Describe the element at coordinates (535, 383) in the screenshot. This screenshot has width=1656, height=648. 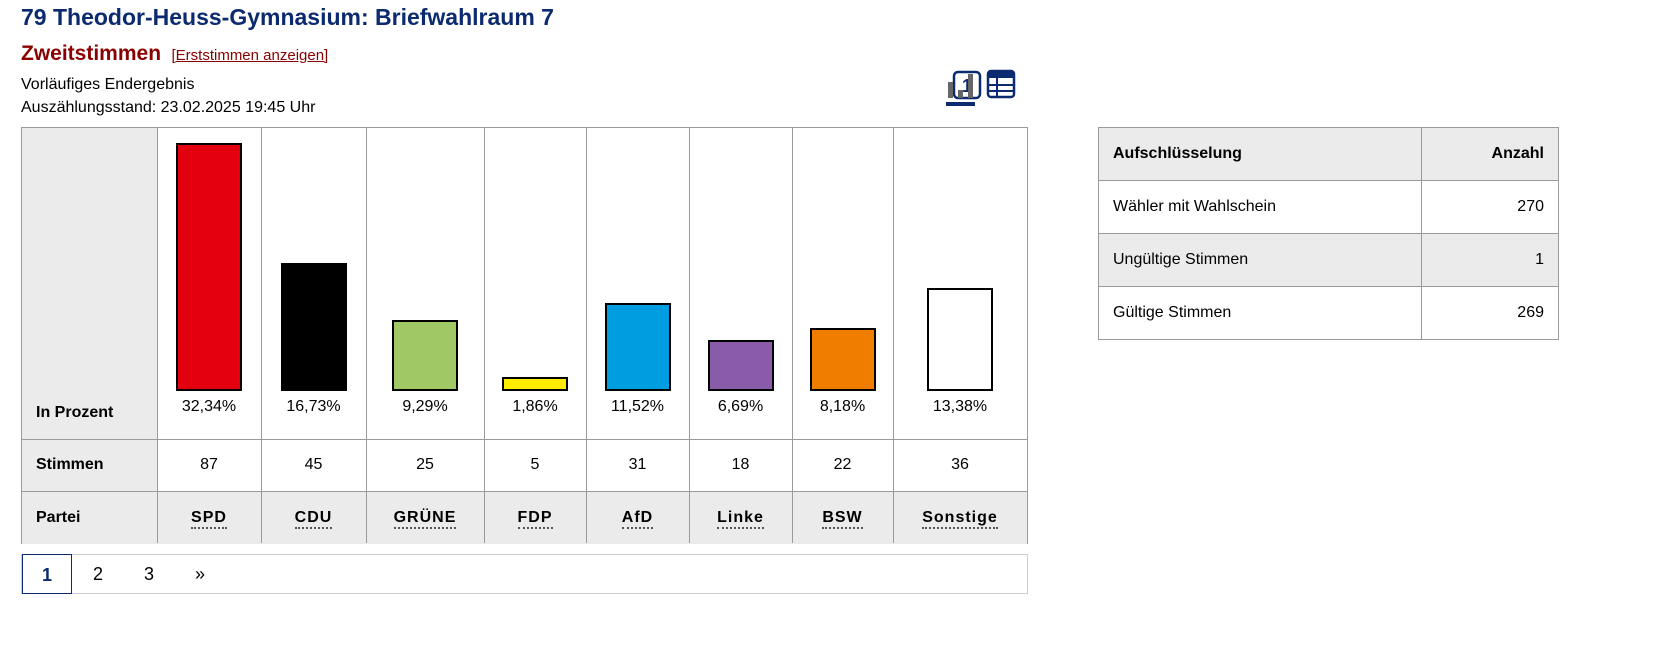
I see `bar-fdp` at that location.